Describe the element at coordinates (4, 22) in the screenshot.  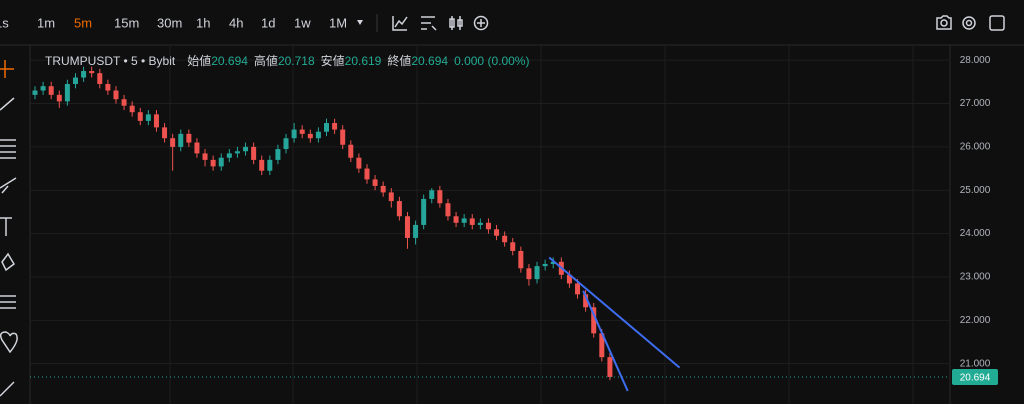
I see `interval-button: 1s` at that location.